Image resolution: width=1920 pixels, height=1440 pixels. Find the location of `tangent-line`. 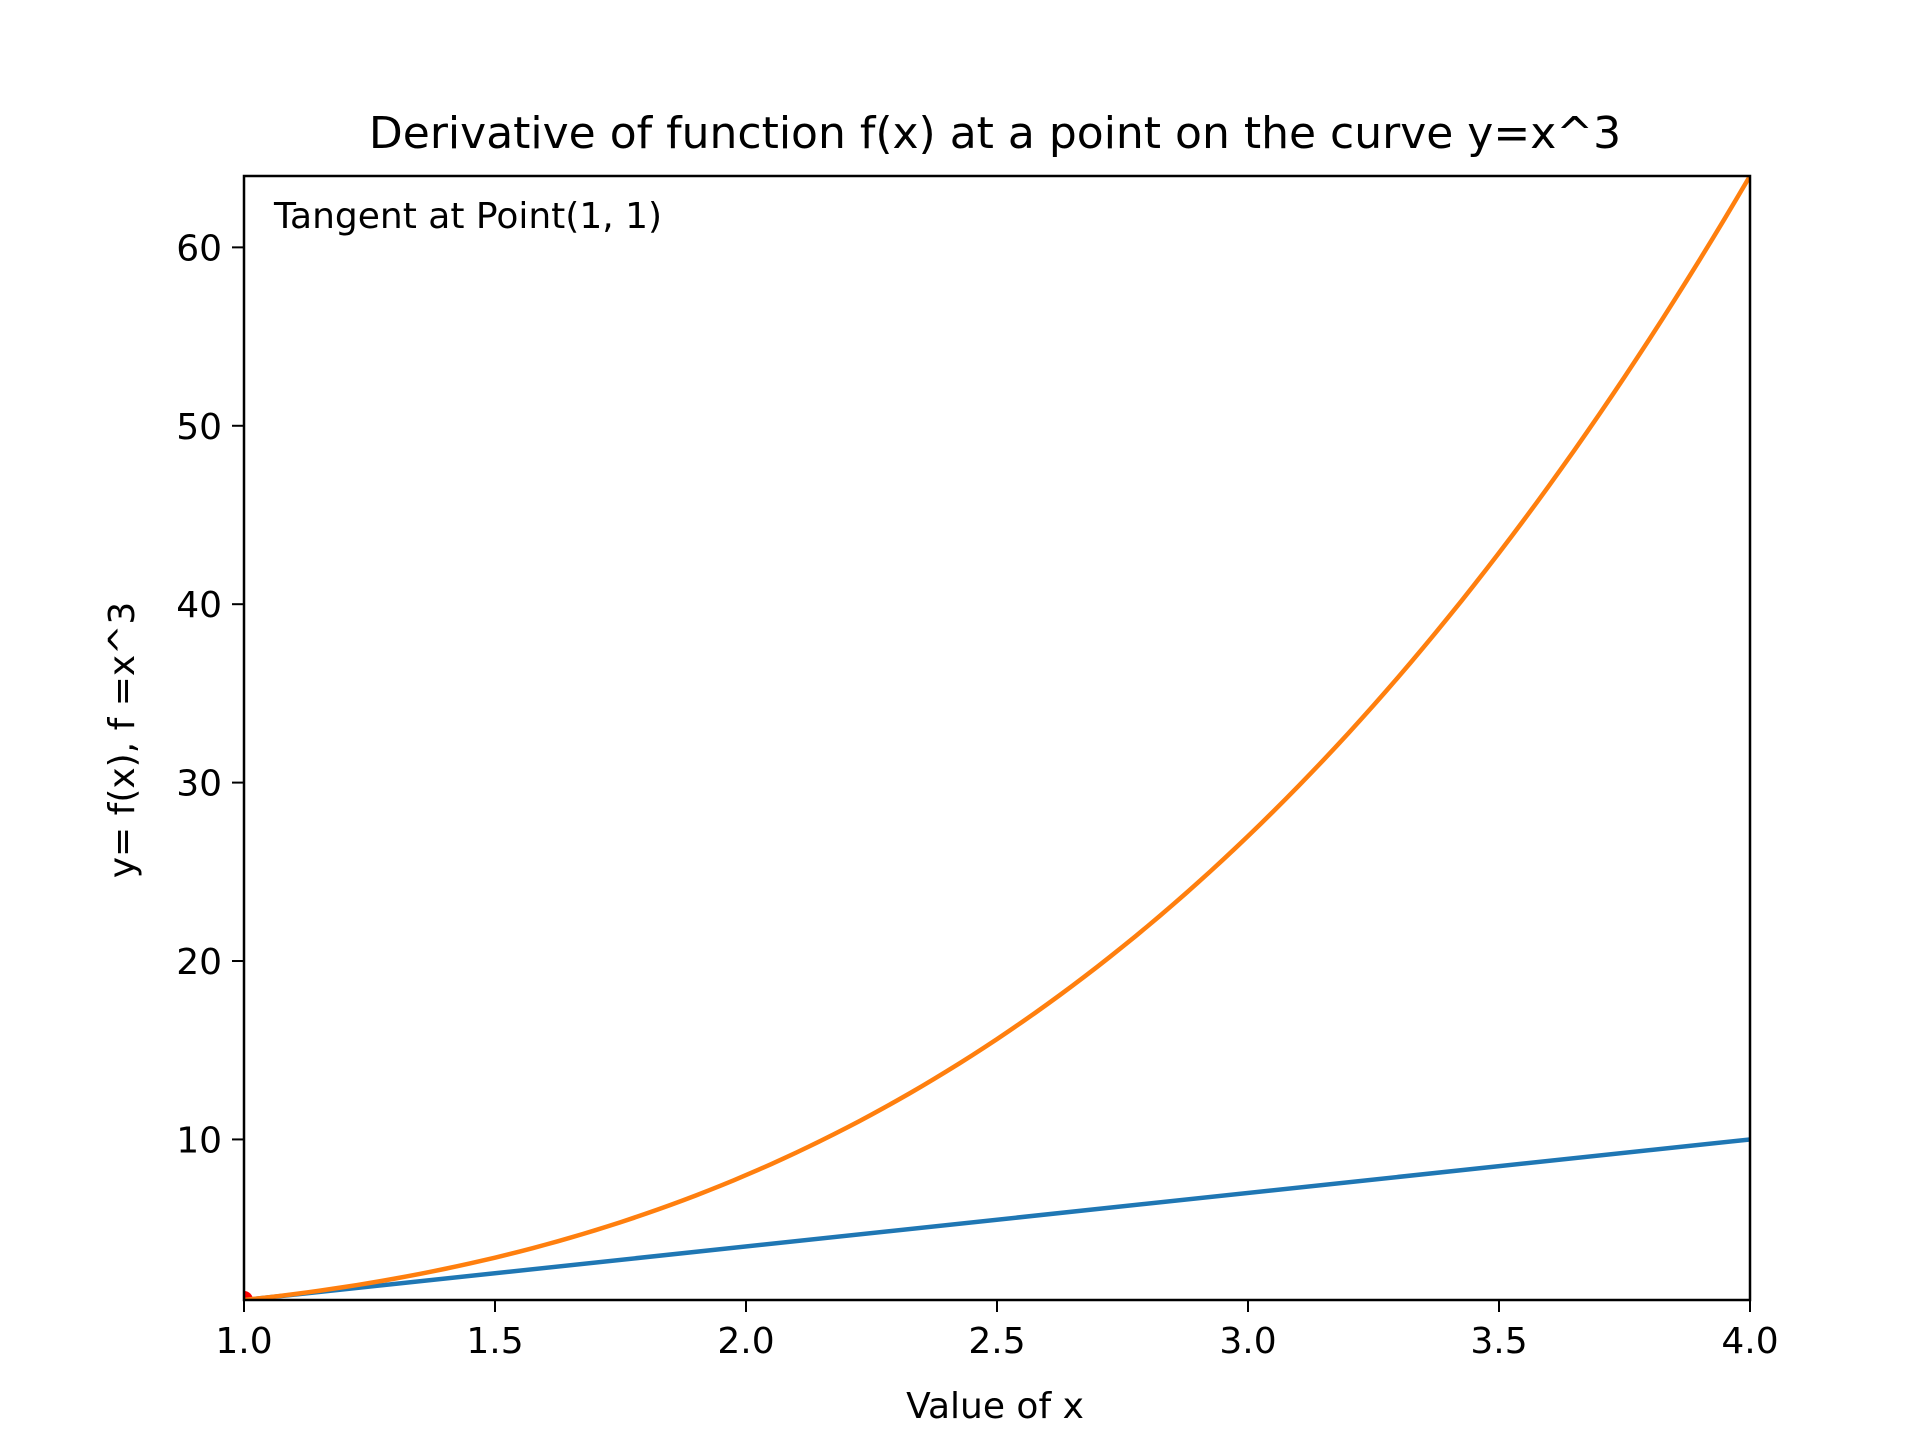

tangent-line is located at coordinates (997, 1218).